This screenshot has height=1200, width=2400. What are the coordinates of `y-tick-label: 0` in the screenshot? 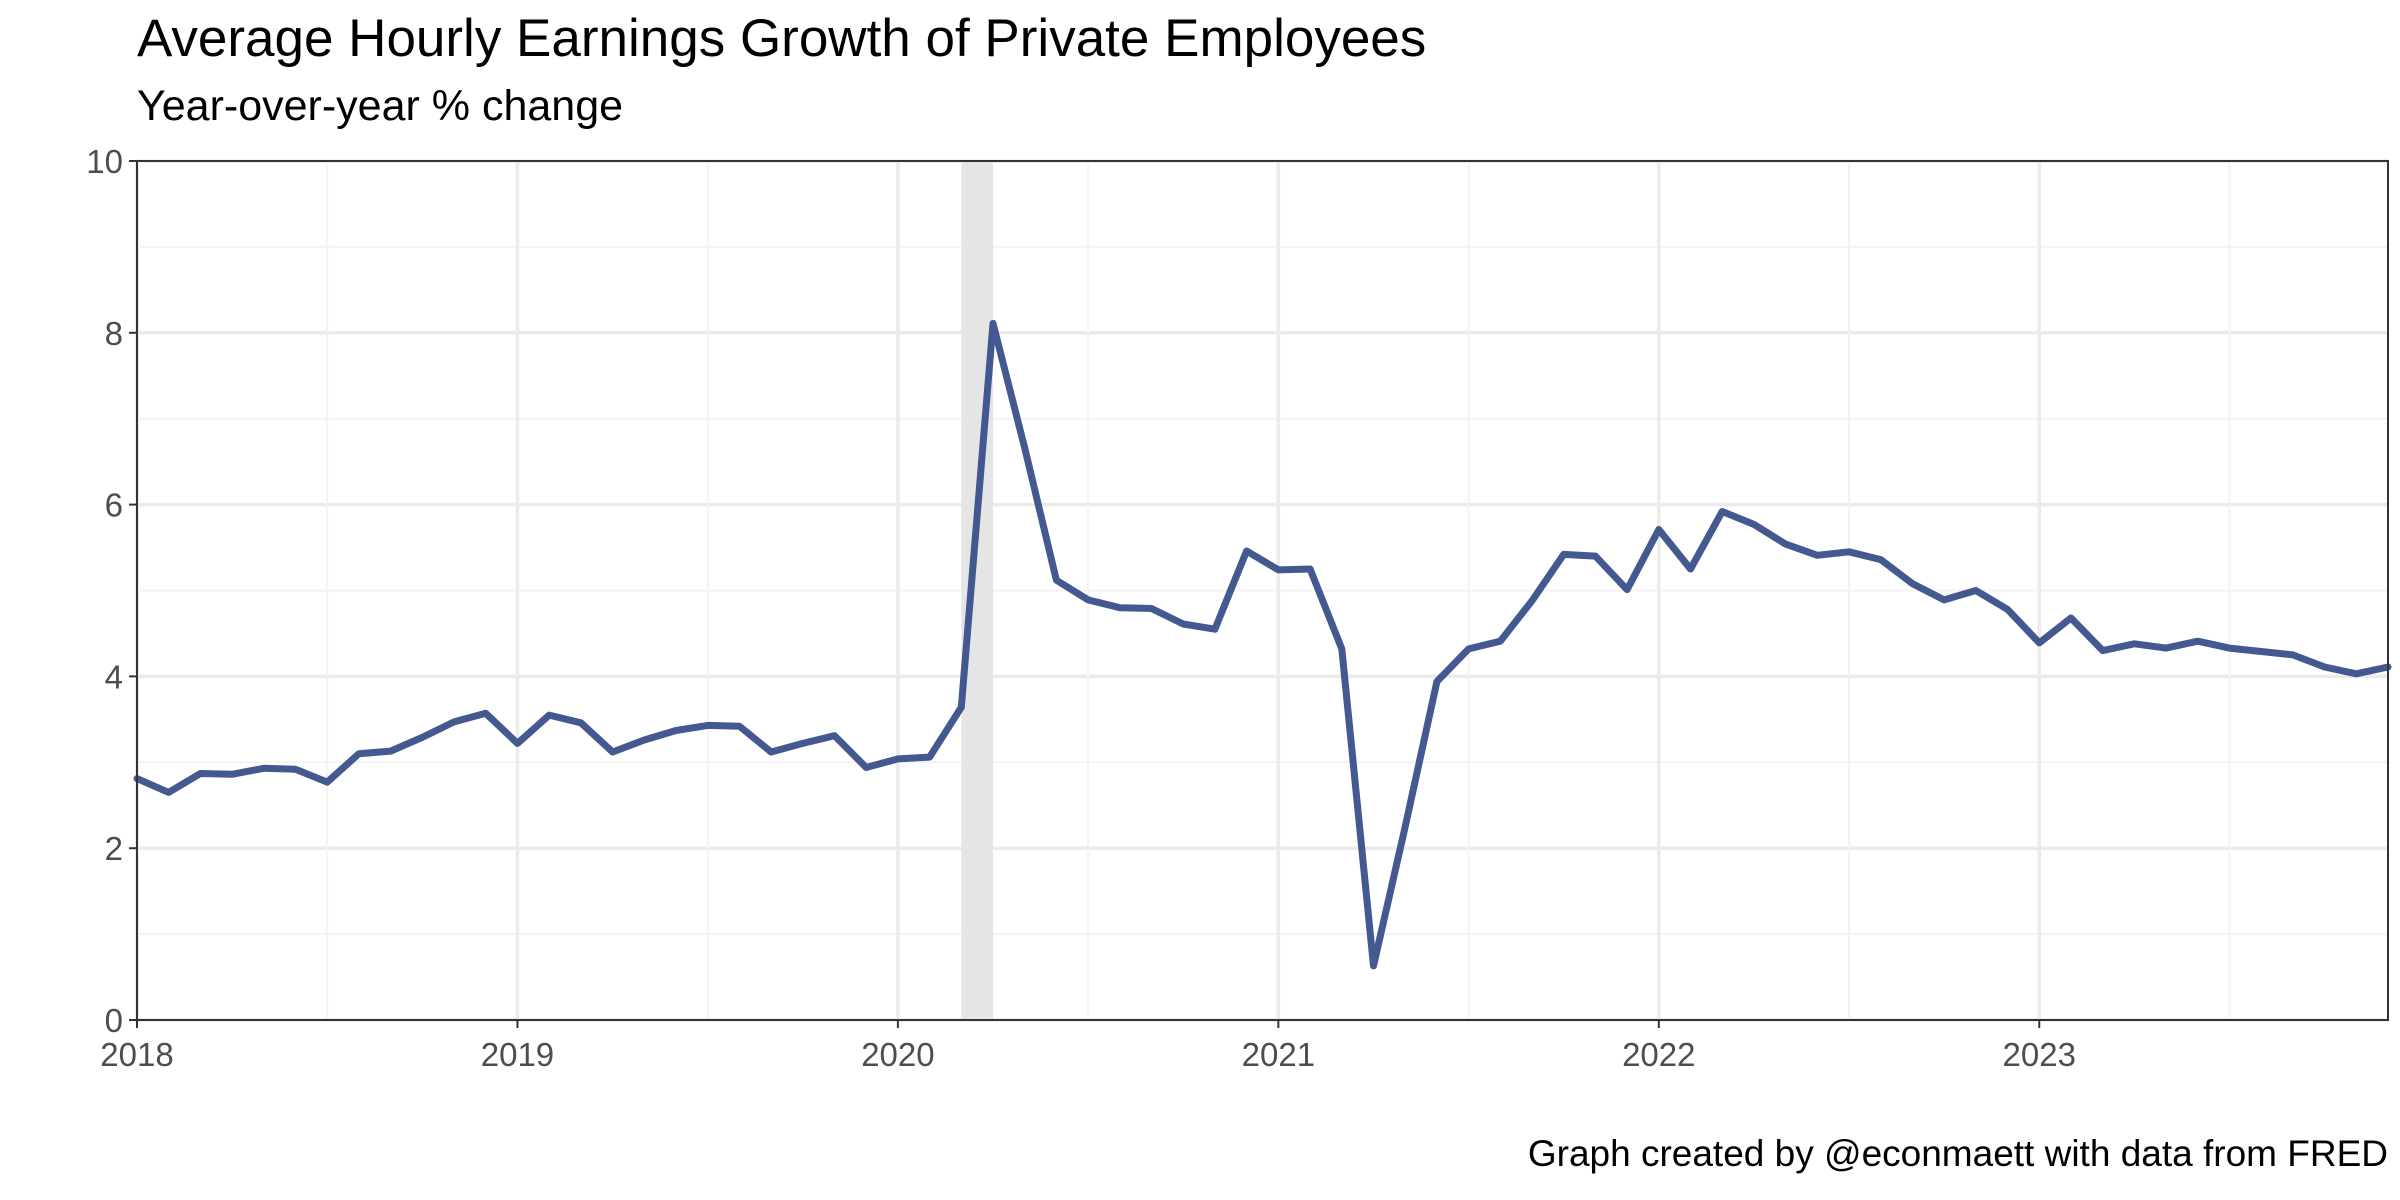 It's located at (114, 1020).